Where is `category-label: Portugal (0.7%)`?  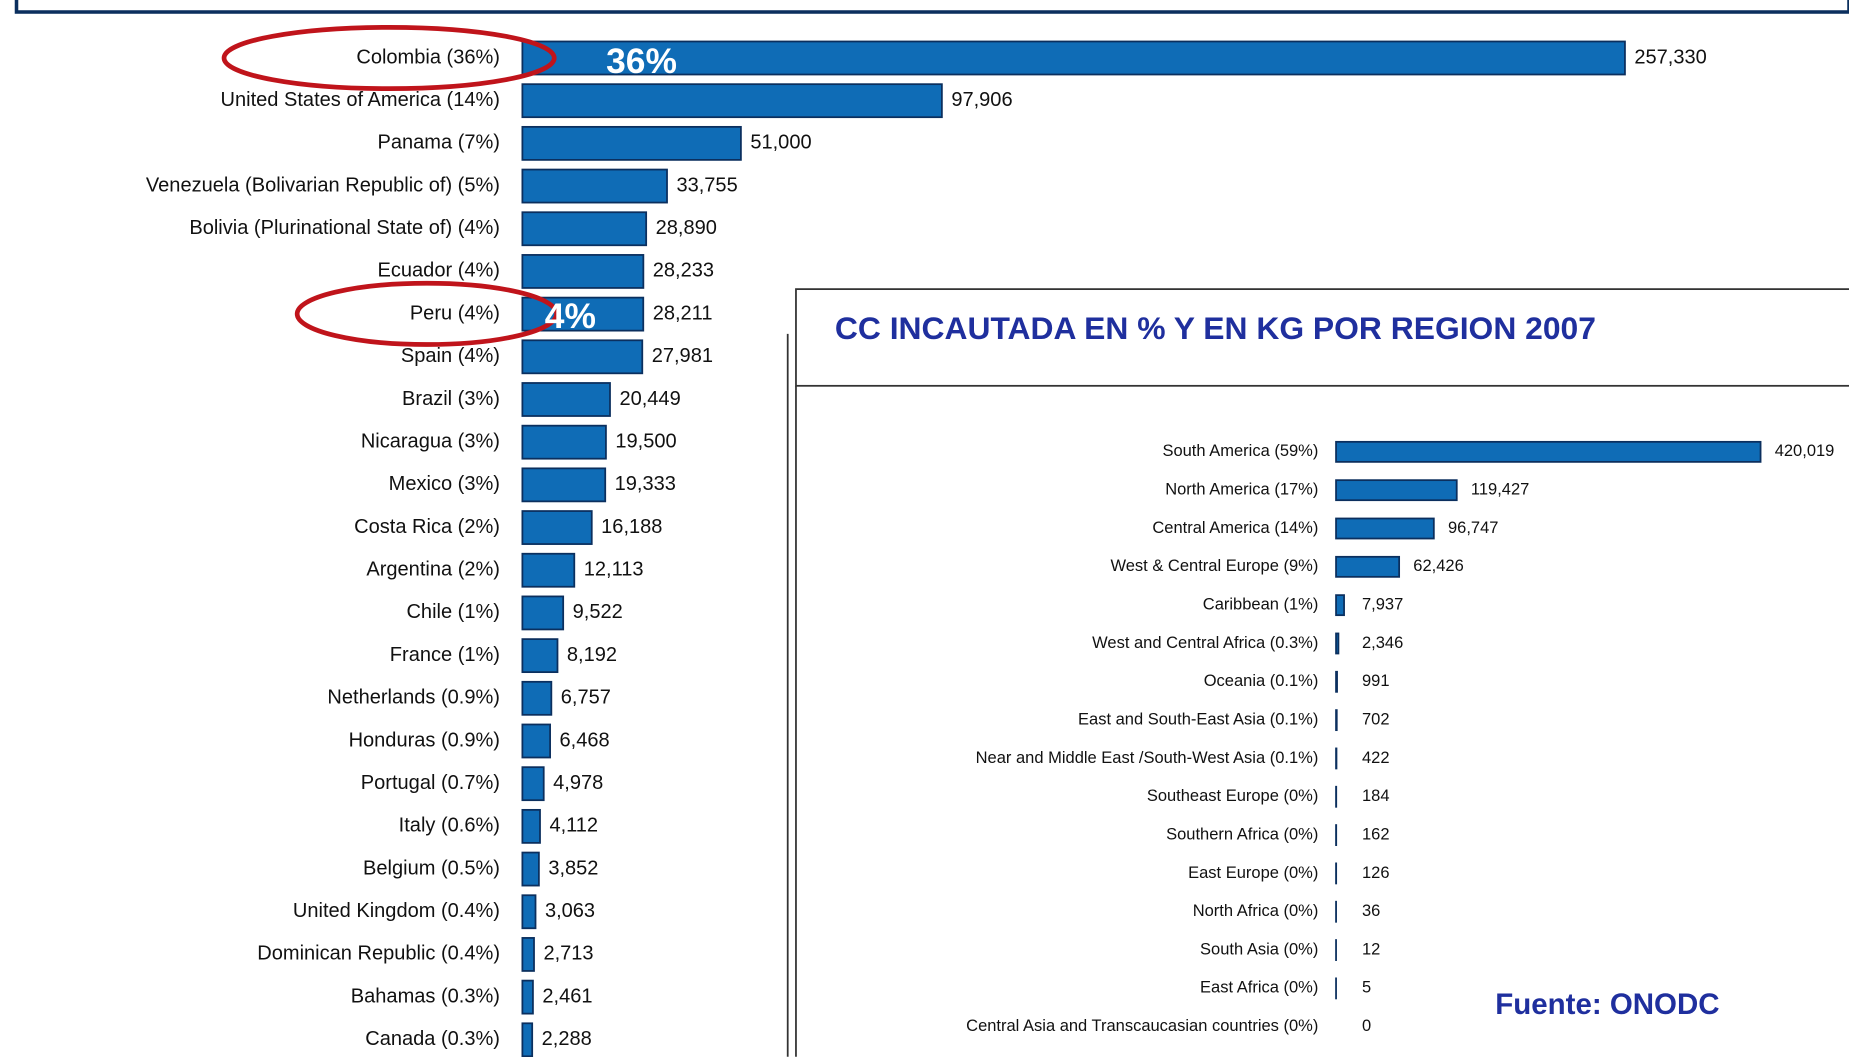 category-label: Portugal (0.7%) is located at coordinates (430, 783).